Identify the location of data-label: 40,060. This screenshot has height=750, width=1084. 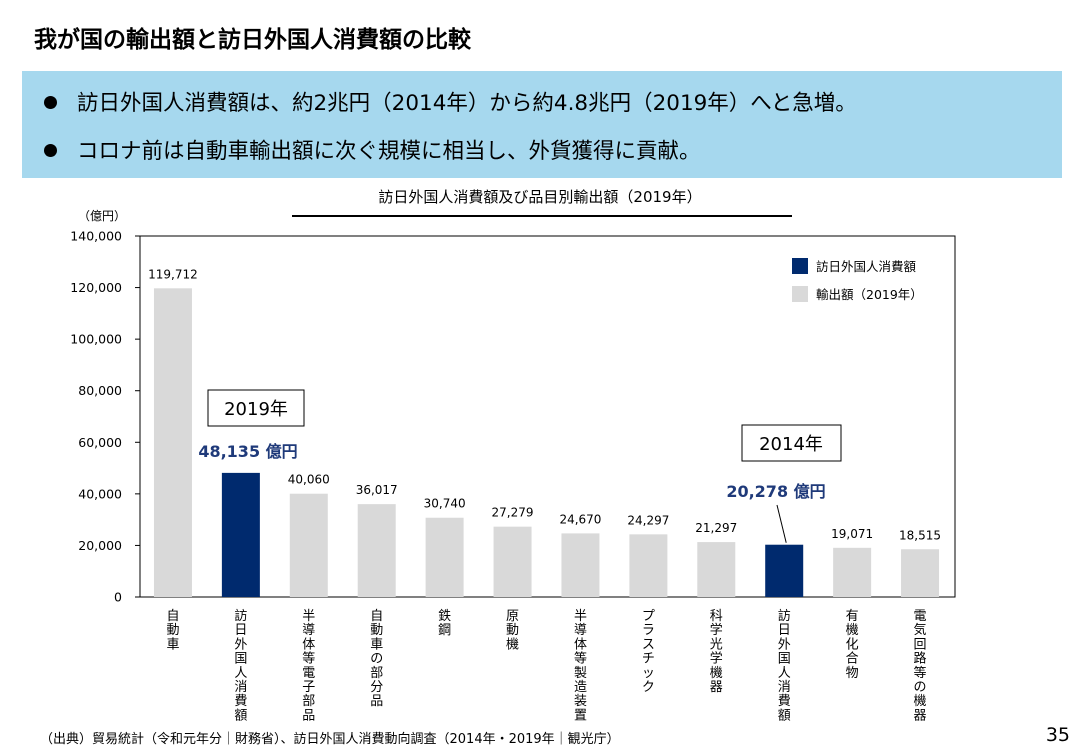
(309, 480).